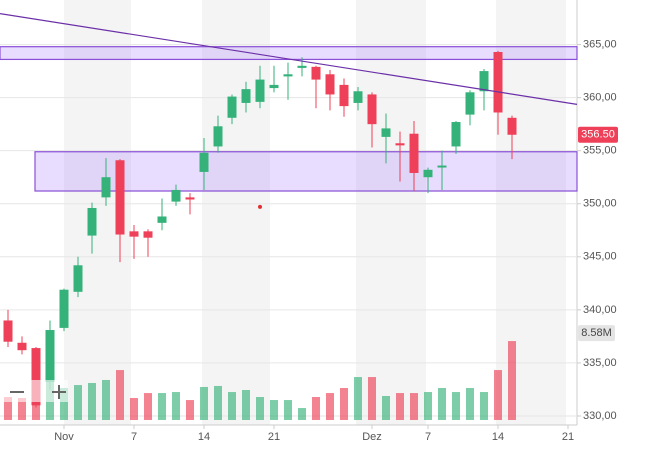 The height and width of the screenshot is (461, 649). Describe the element at coordinates (600, 257) in the screenshot. I see `y-tick-label: 345,00` at that location.